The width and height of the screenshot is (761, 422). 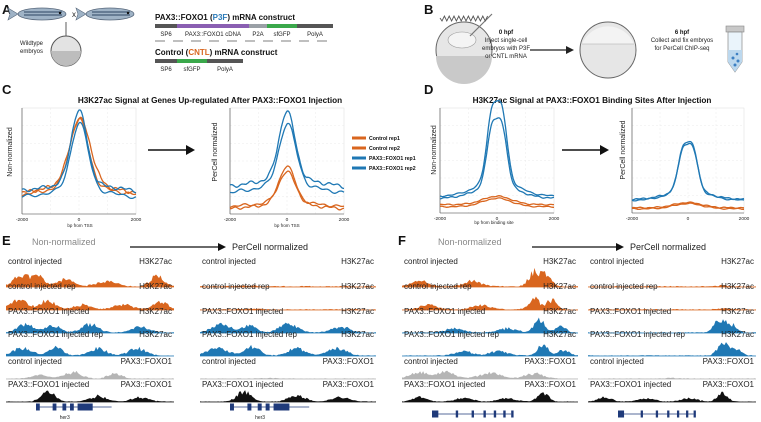 I want to click on panel-c-left-plot: -2000 0 2000, so click(x=79, y=165).